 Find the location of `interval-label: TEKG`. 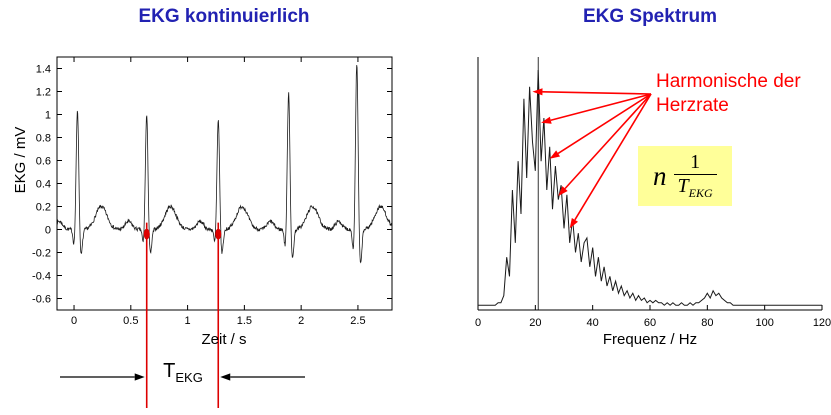

interval-label: TEKG is located at coordinates (183, 372).